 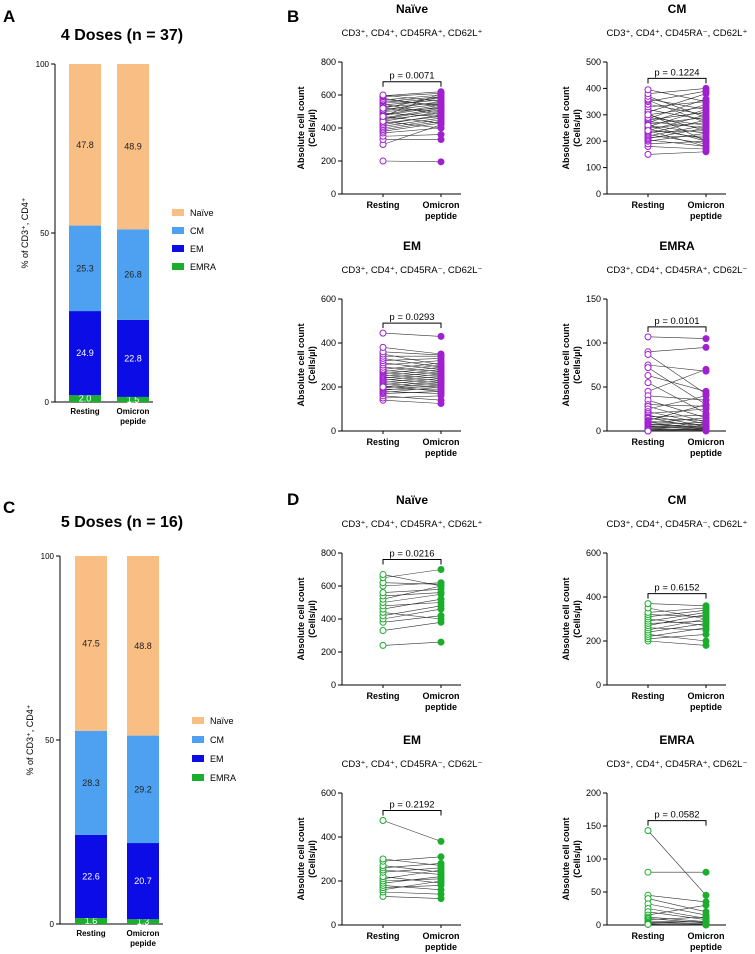 What do you see at coordinates (25, 232) in the screenshot?
I see `y-axis-label: % of CD3⁺, CD4⁺` at bounding box center [25, 232].